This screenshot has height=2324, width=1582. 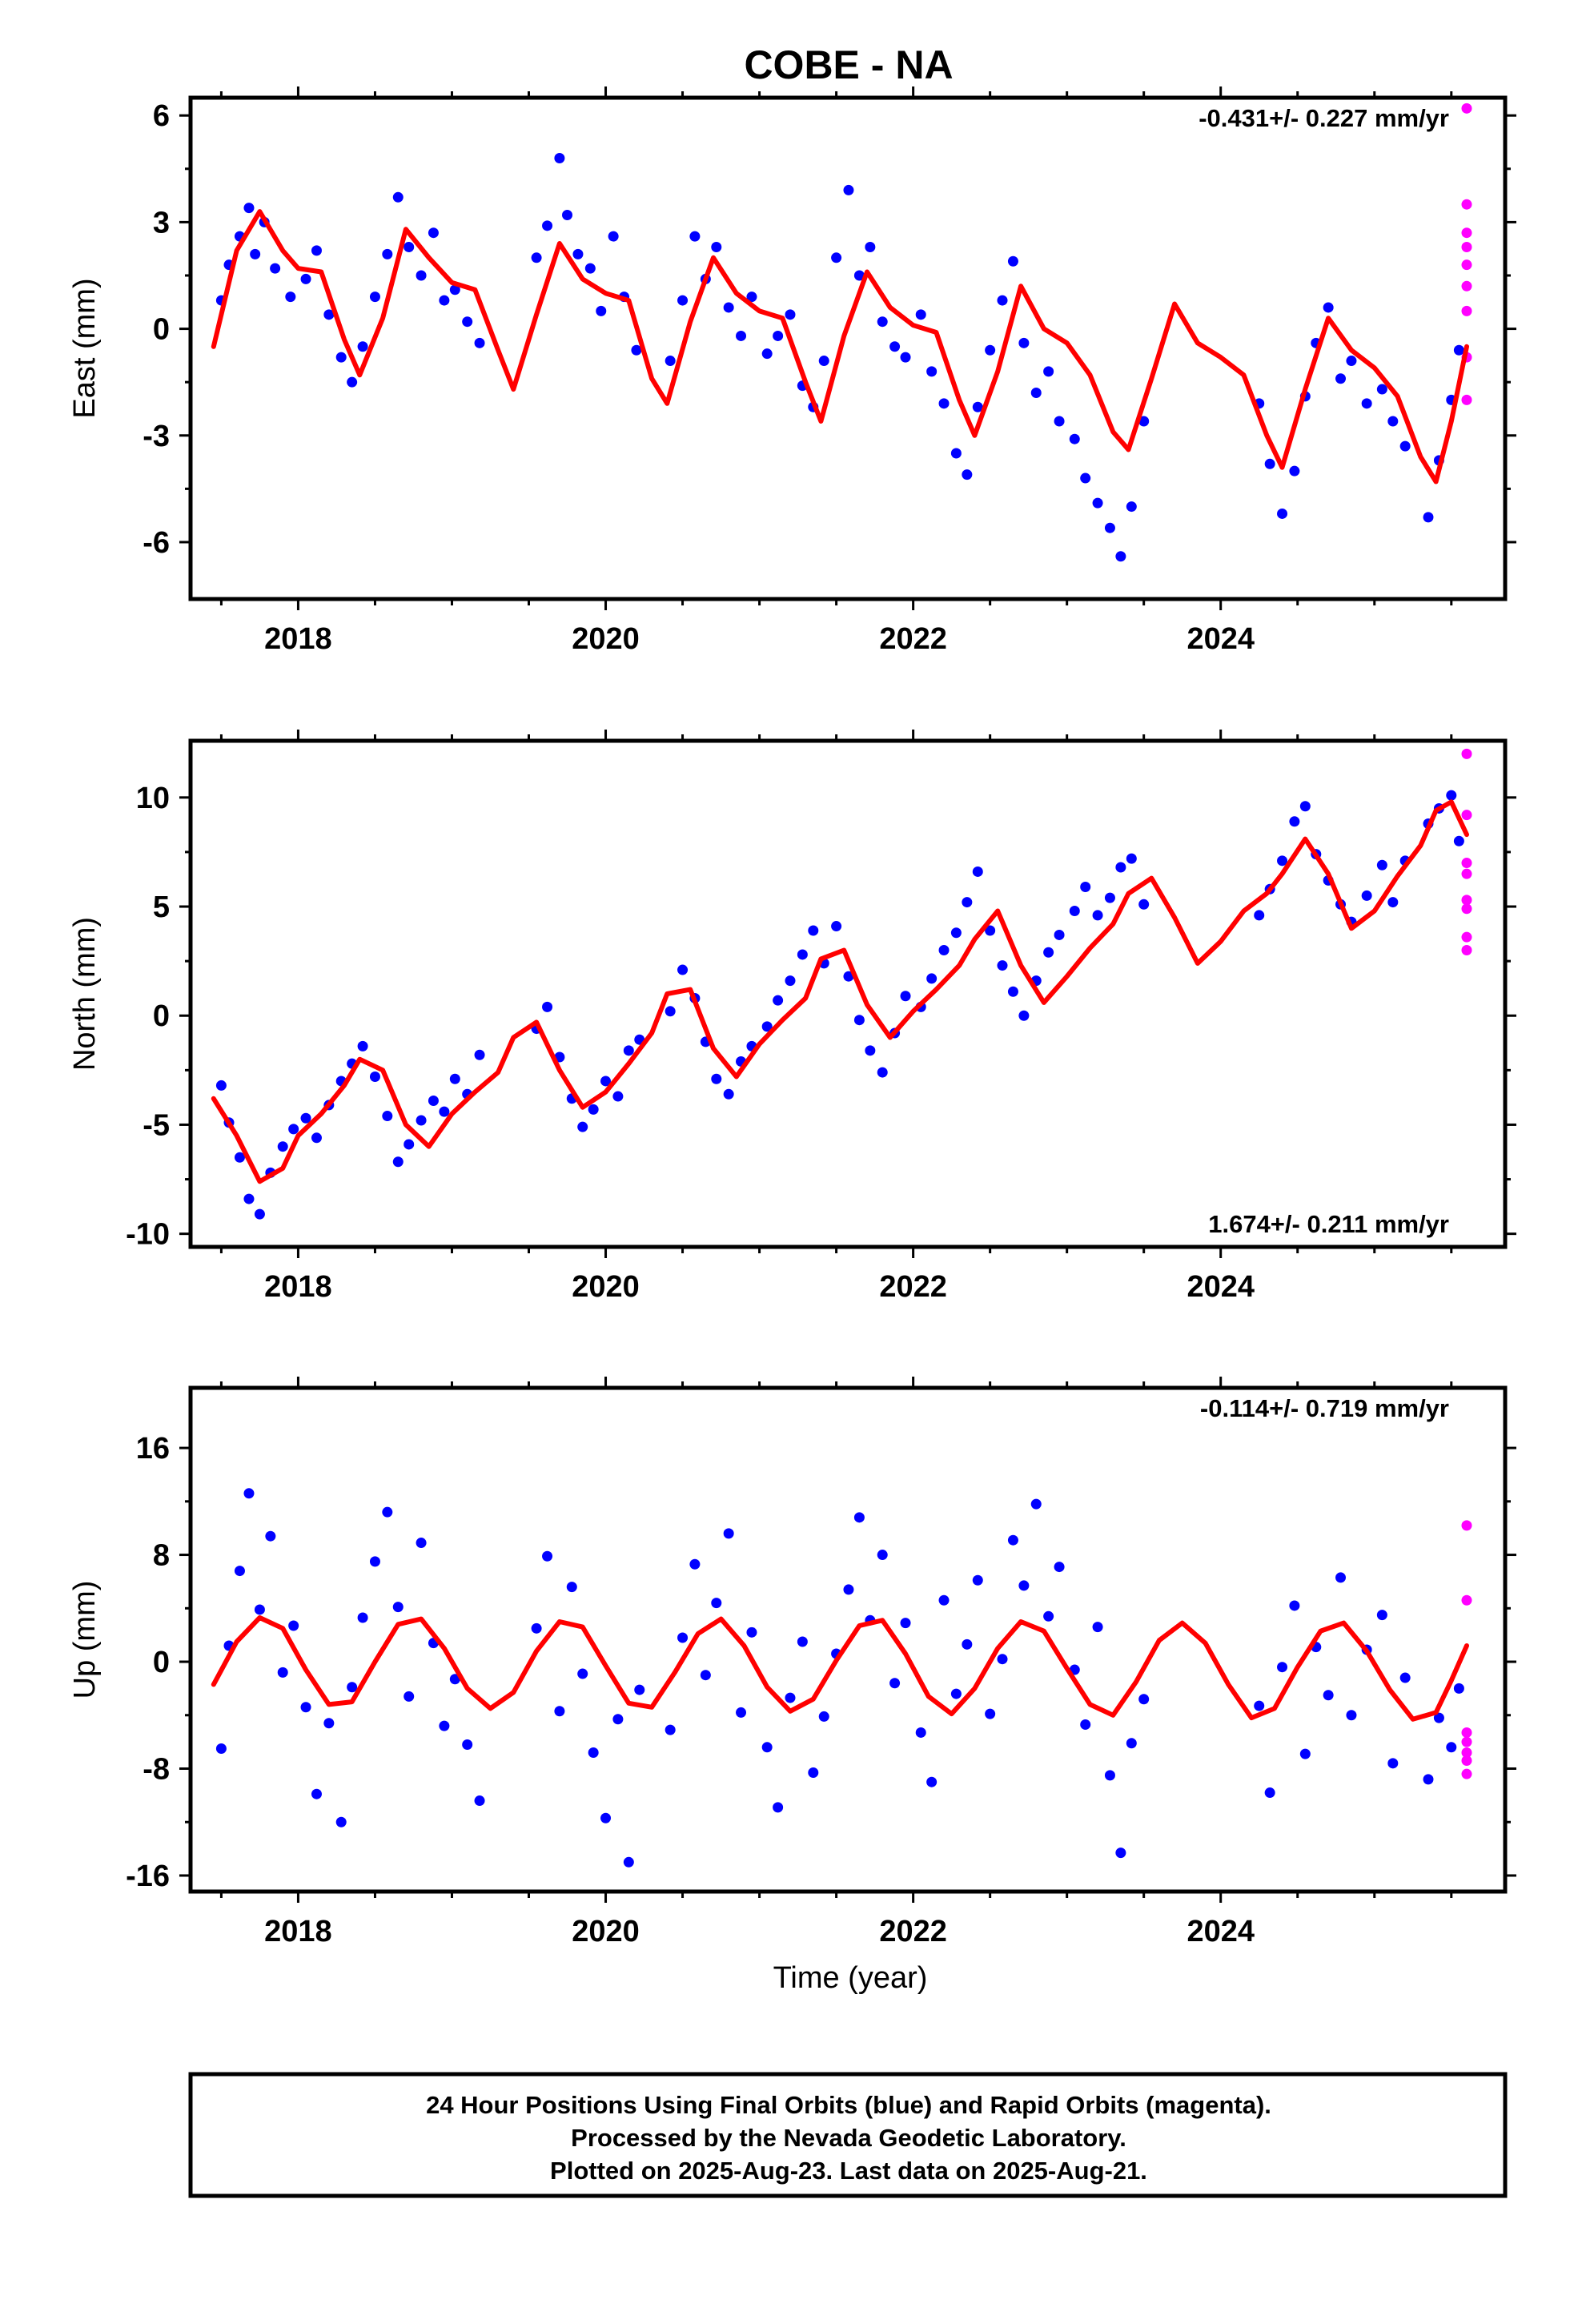 What do you see at coordinates (1466, 254) in the screenshot?
I see `rapid-orbit-points` at bounding box center [1466, 254].